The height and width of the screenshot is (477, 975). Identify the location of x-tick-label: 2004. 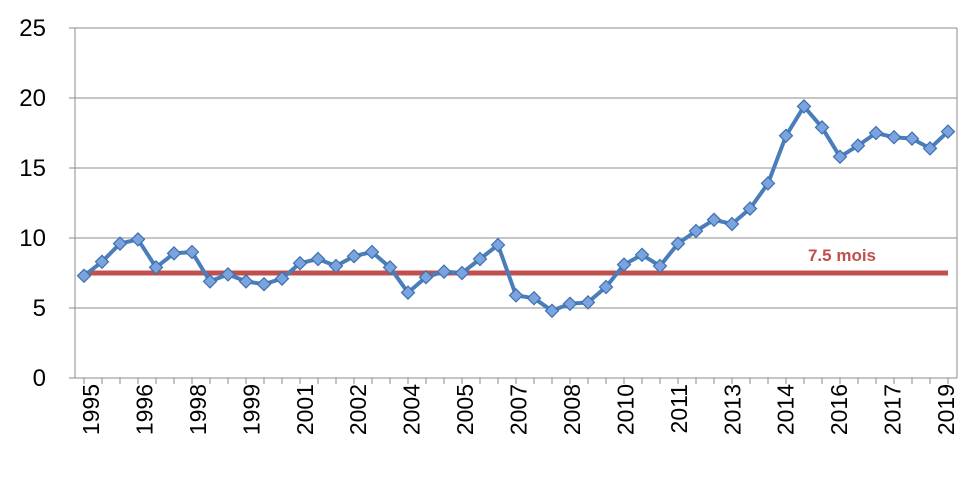
(412, 409).